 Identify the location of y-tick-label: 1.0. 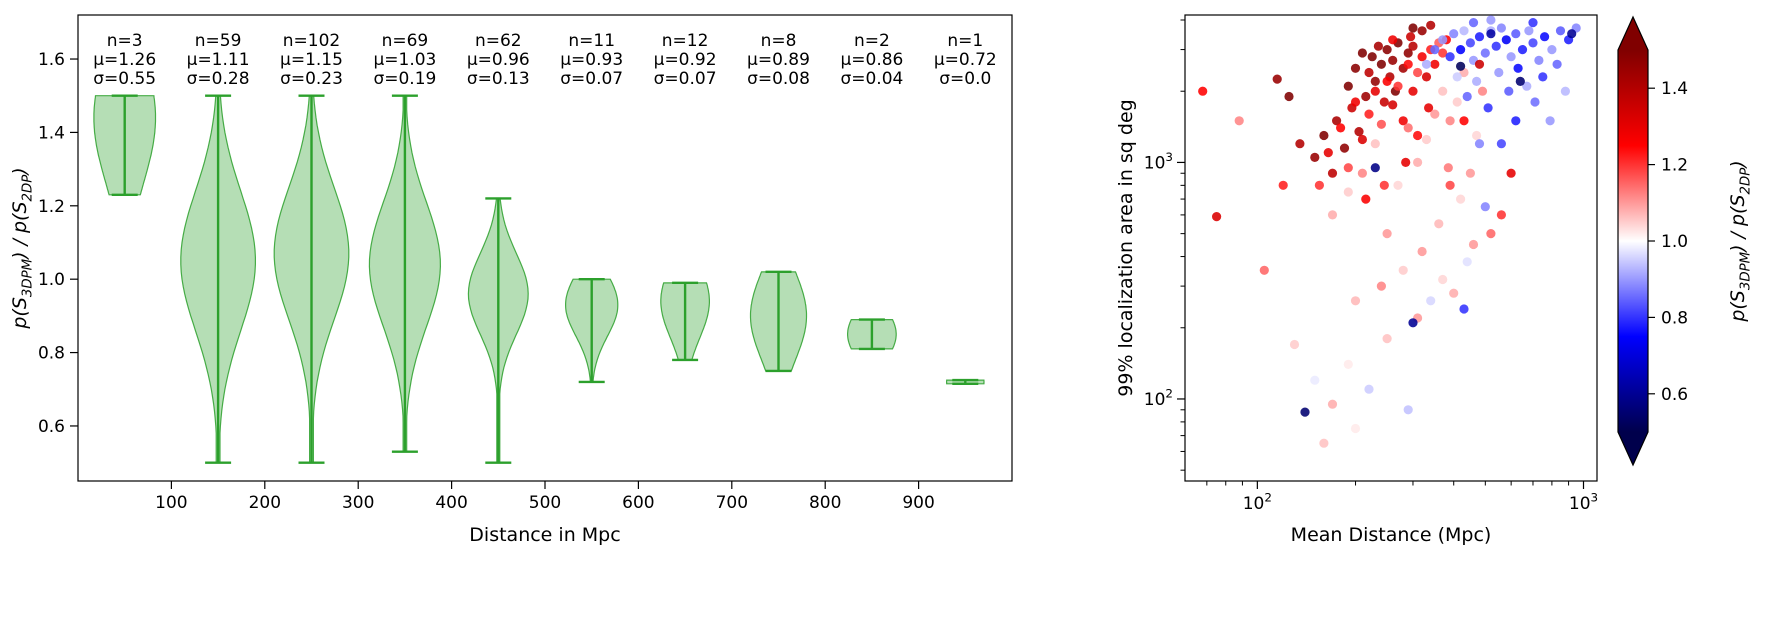
(51, 280).